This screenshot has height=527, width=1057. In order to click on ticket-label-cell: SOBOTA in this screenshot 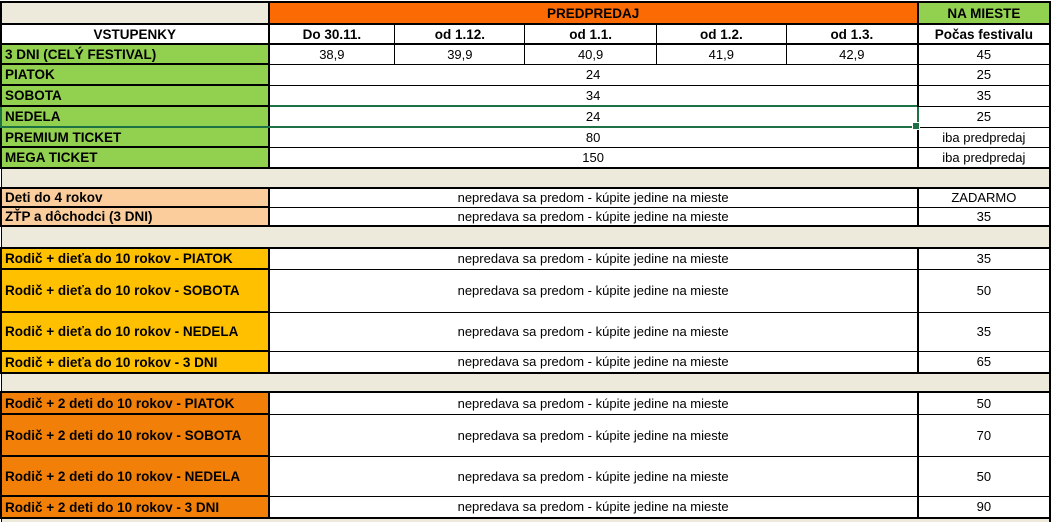, I will do `click(135, 95)`.